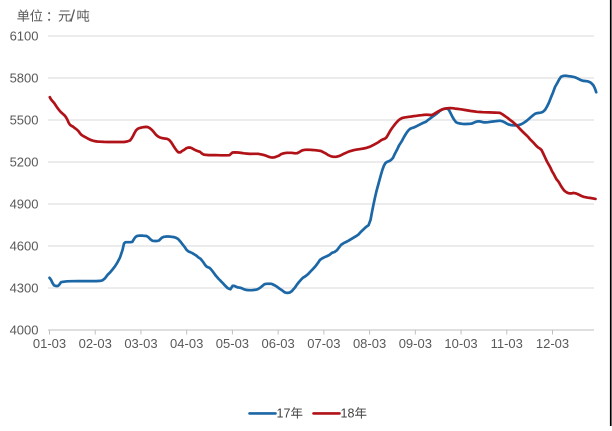 This screenshot has width=612, height=431. What do you see at coordinates (140, 343) in the screenshot?
I see `svg-text: 03-03` at bounding box center [140, 343].